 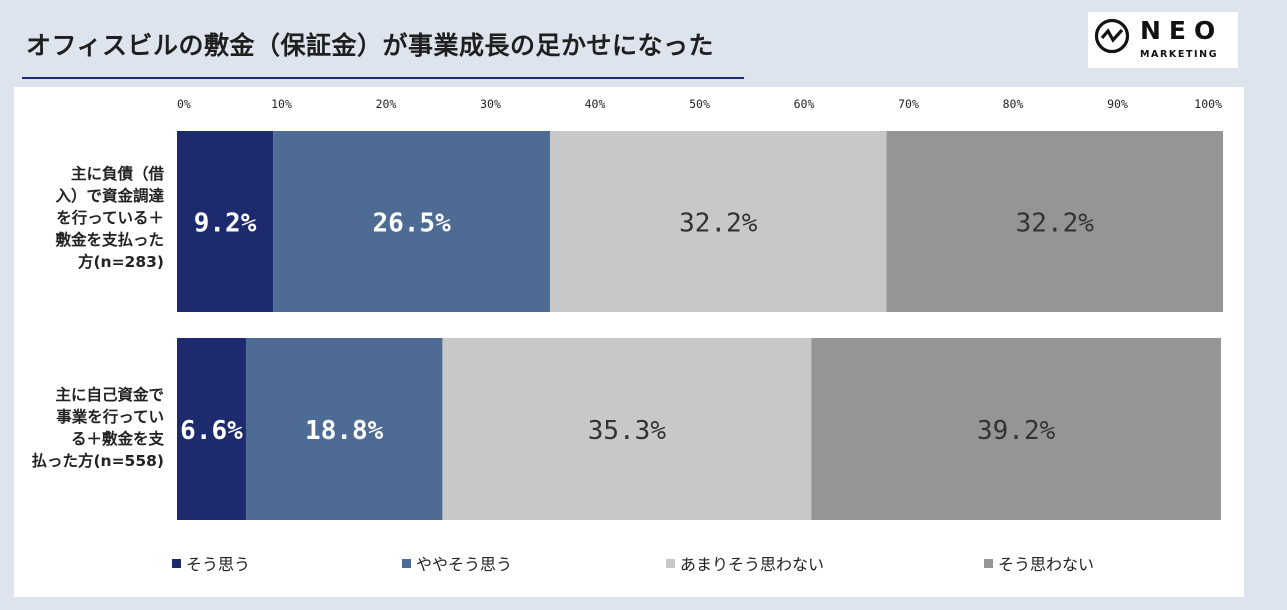 What do you see at coordinates (370, 45) in the screenshot?
I see `chart-title: オフィスビルの敷金（保証金）が事業成長の足かせになった` at bounding box center [370, 45].